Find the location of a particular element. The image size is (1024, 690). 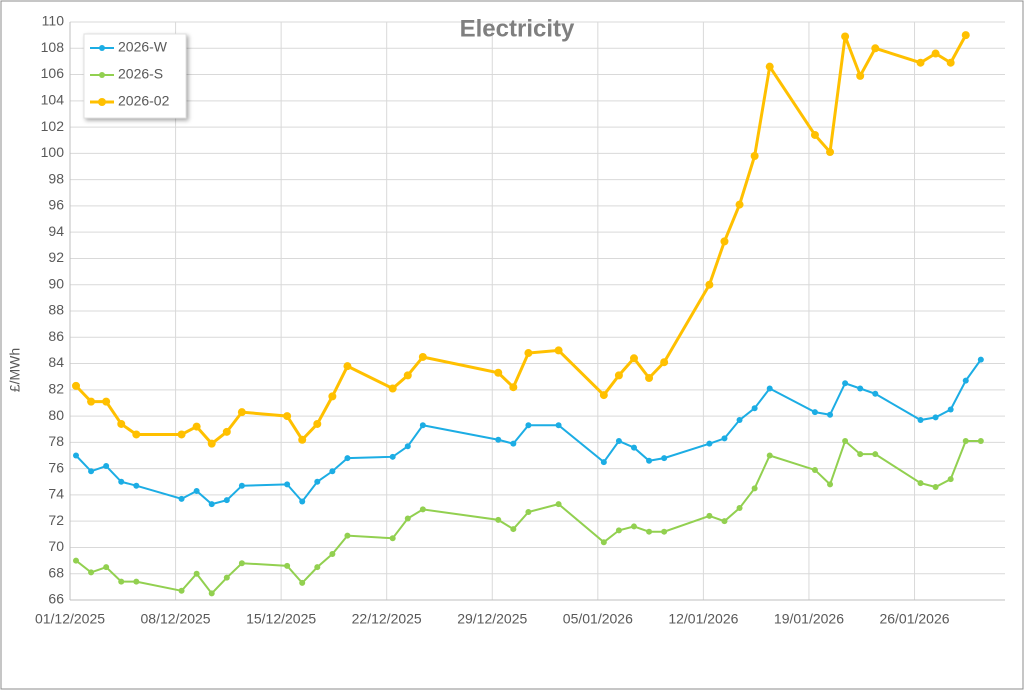

y-tick-label: 106 is located at coordinates (53, 73).